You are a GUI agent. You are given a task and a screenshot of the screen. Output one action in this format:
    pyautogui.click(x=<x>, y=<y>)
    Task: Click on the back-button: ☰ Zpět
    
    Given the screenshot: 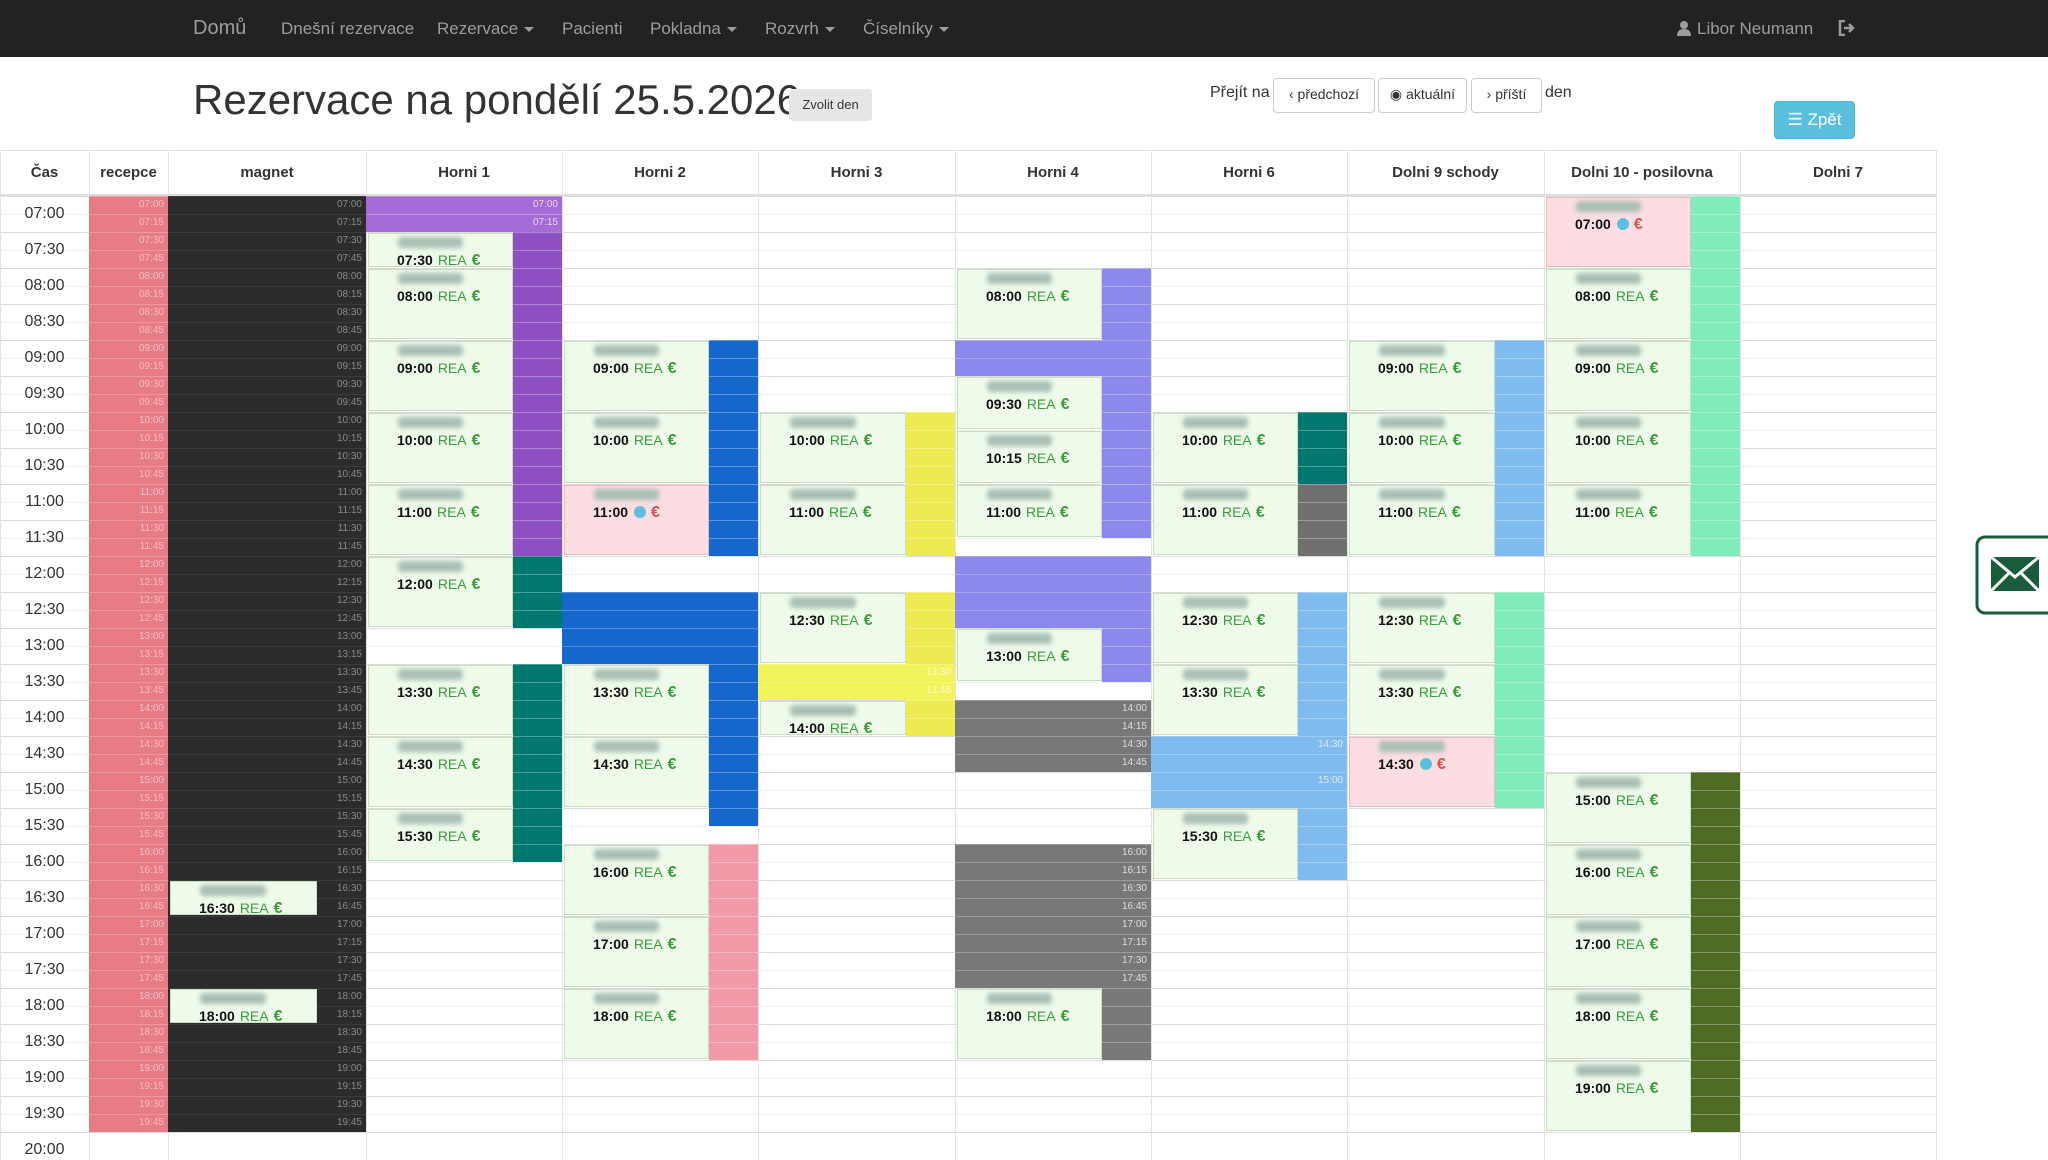 What is the action you would take?
    pyautogui.click(x=1814, y=120)
    